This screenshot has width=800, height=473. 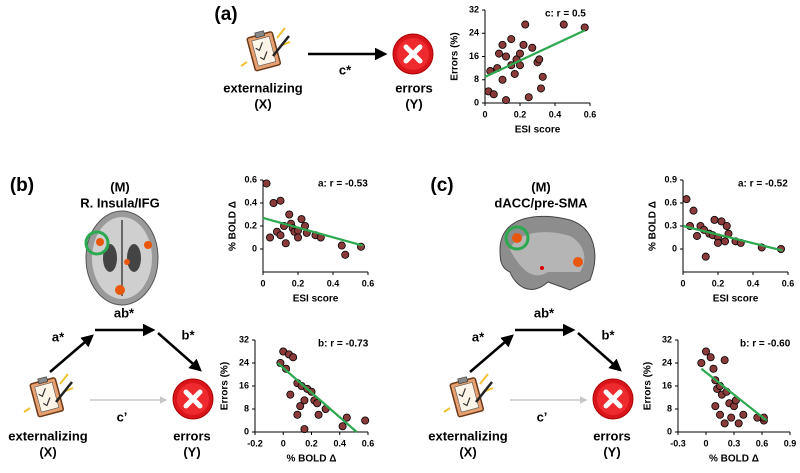 I want to click on m-region: R. Insula/IFG, so click(x=119, y=202).